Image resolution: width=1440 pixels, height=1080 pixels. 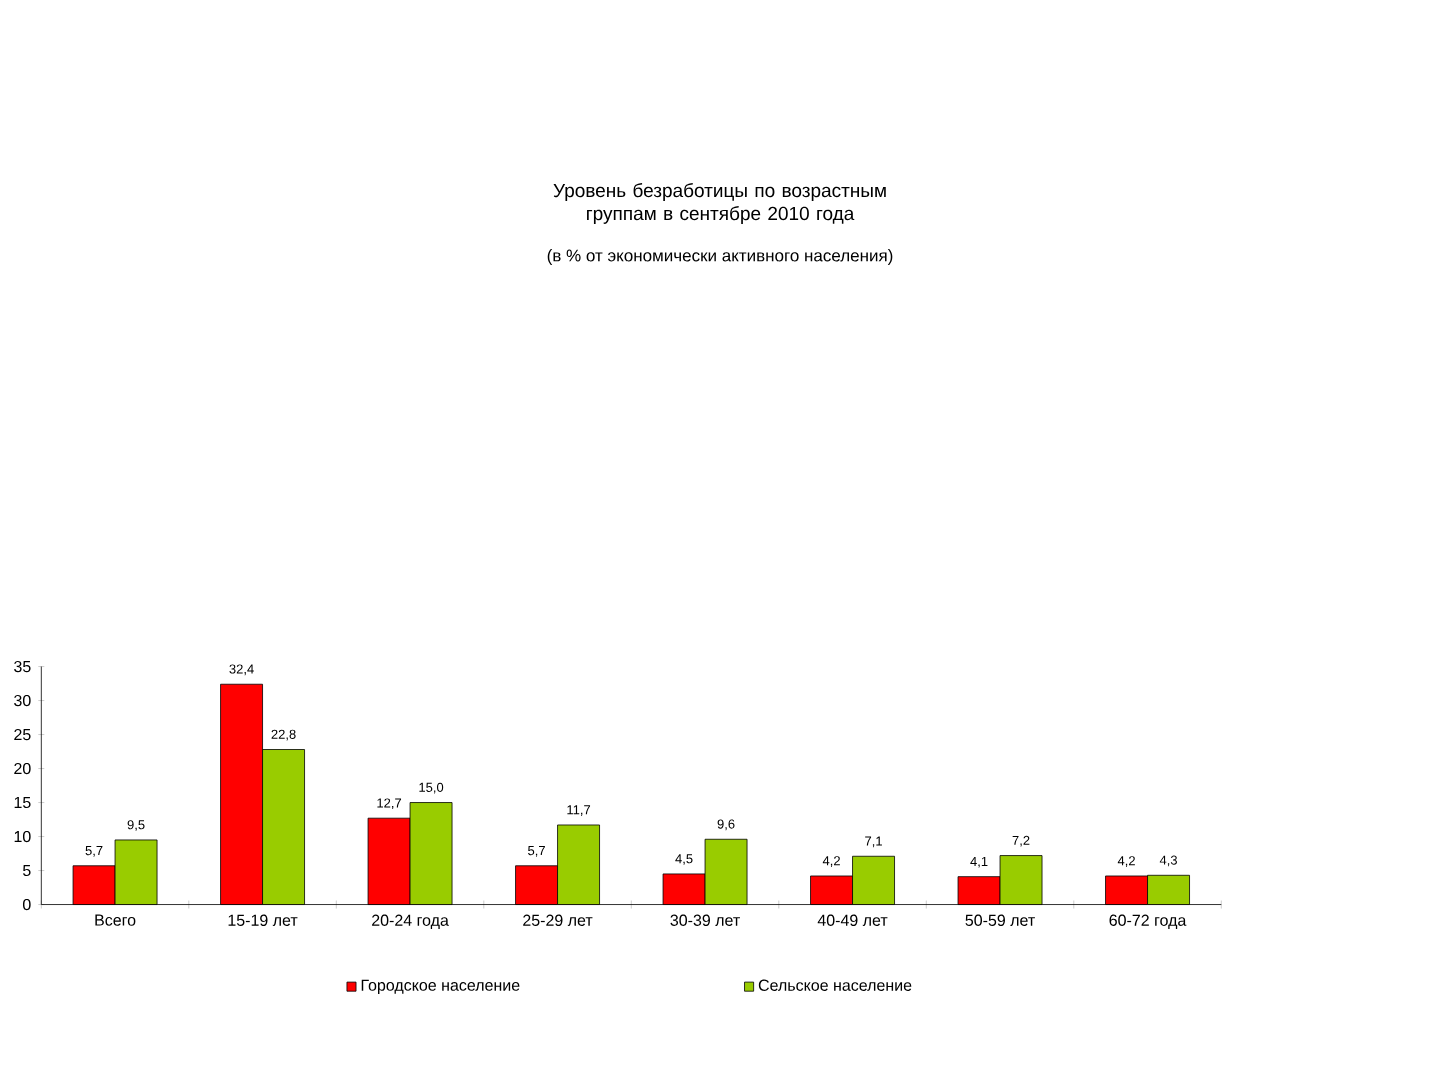 I want to click on x-tick-label: 25-29 лет, so click(x=558, y=920).